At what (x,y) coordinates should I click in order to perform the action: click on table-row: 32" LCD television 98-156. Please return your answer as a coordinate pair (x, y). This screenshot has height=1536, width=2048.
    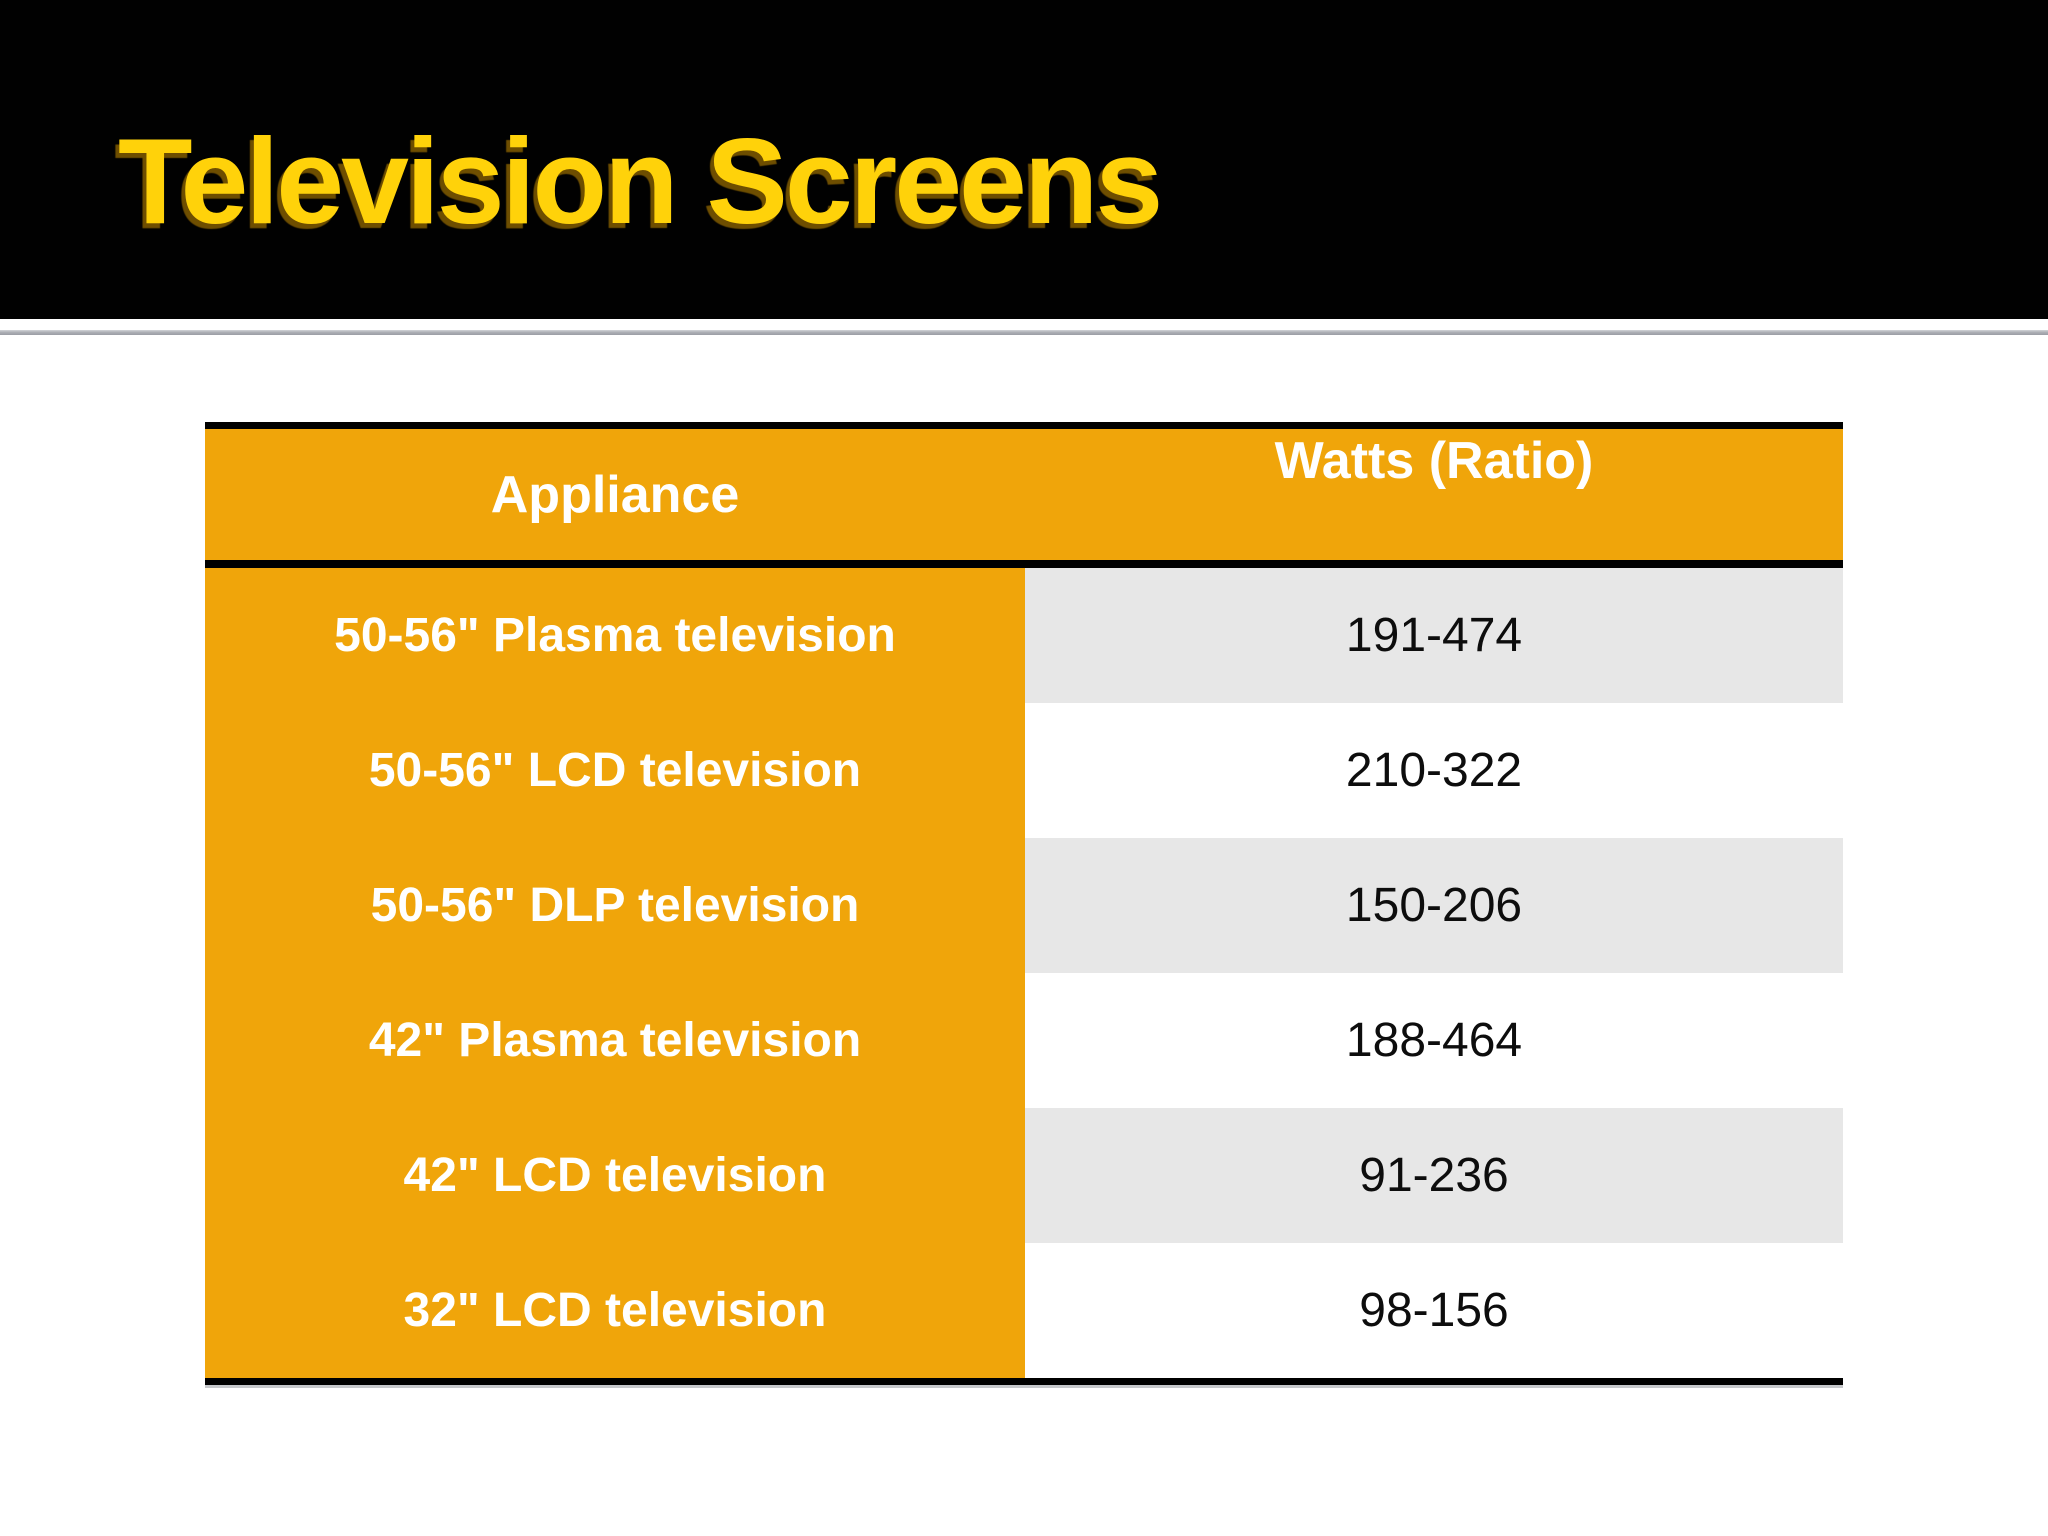
    Looking at the image, I should click on (1024, 1310).